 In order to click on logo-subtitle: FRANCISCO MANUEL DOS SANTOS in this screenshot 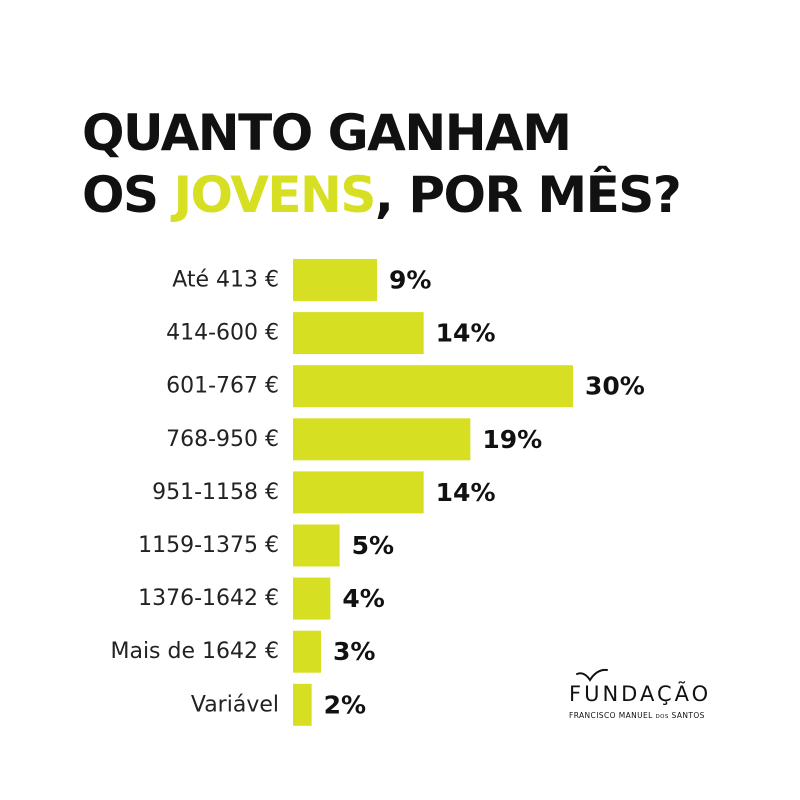, I will do `click(637, 715)`.